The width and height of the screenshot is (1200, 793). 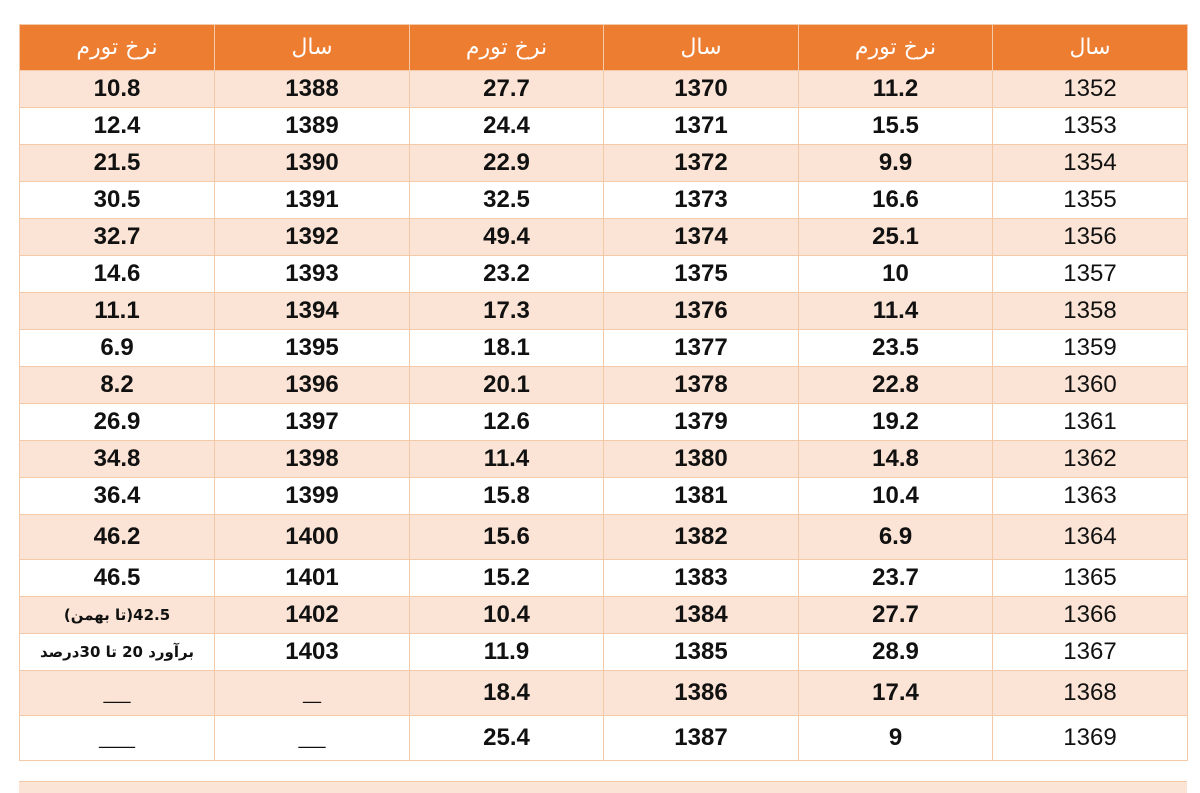 What do you see at coordinates (506, 274) in the screenshot?
I see `inflation-rate-cell: 23.2` at bounding box center [506, 274].